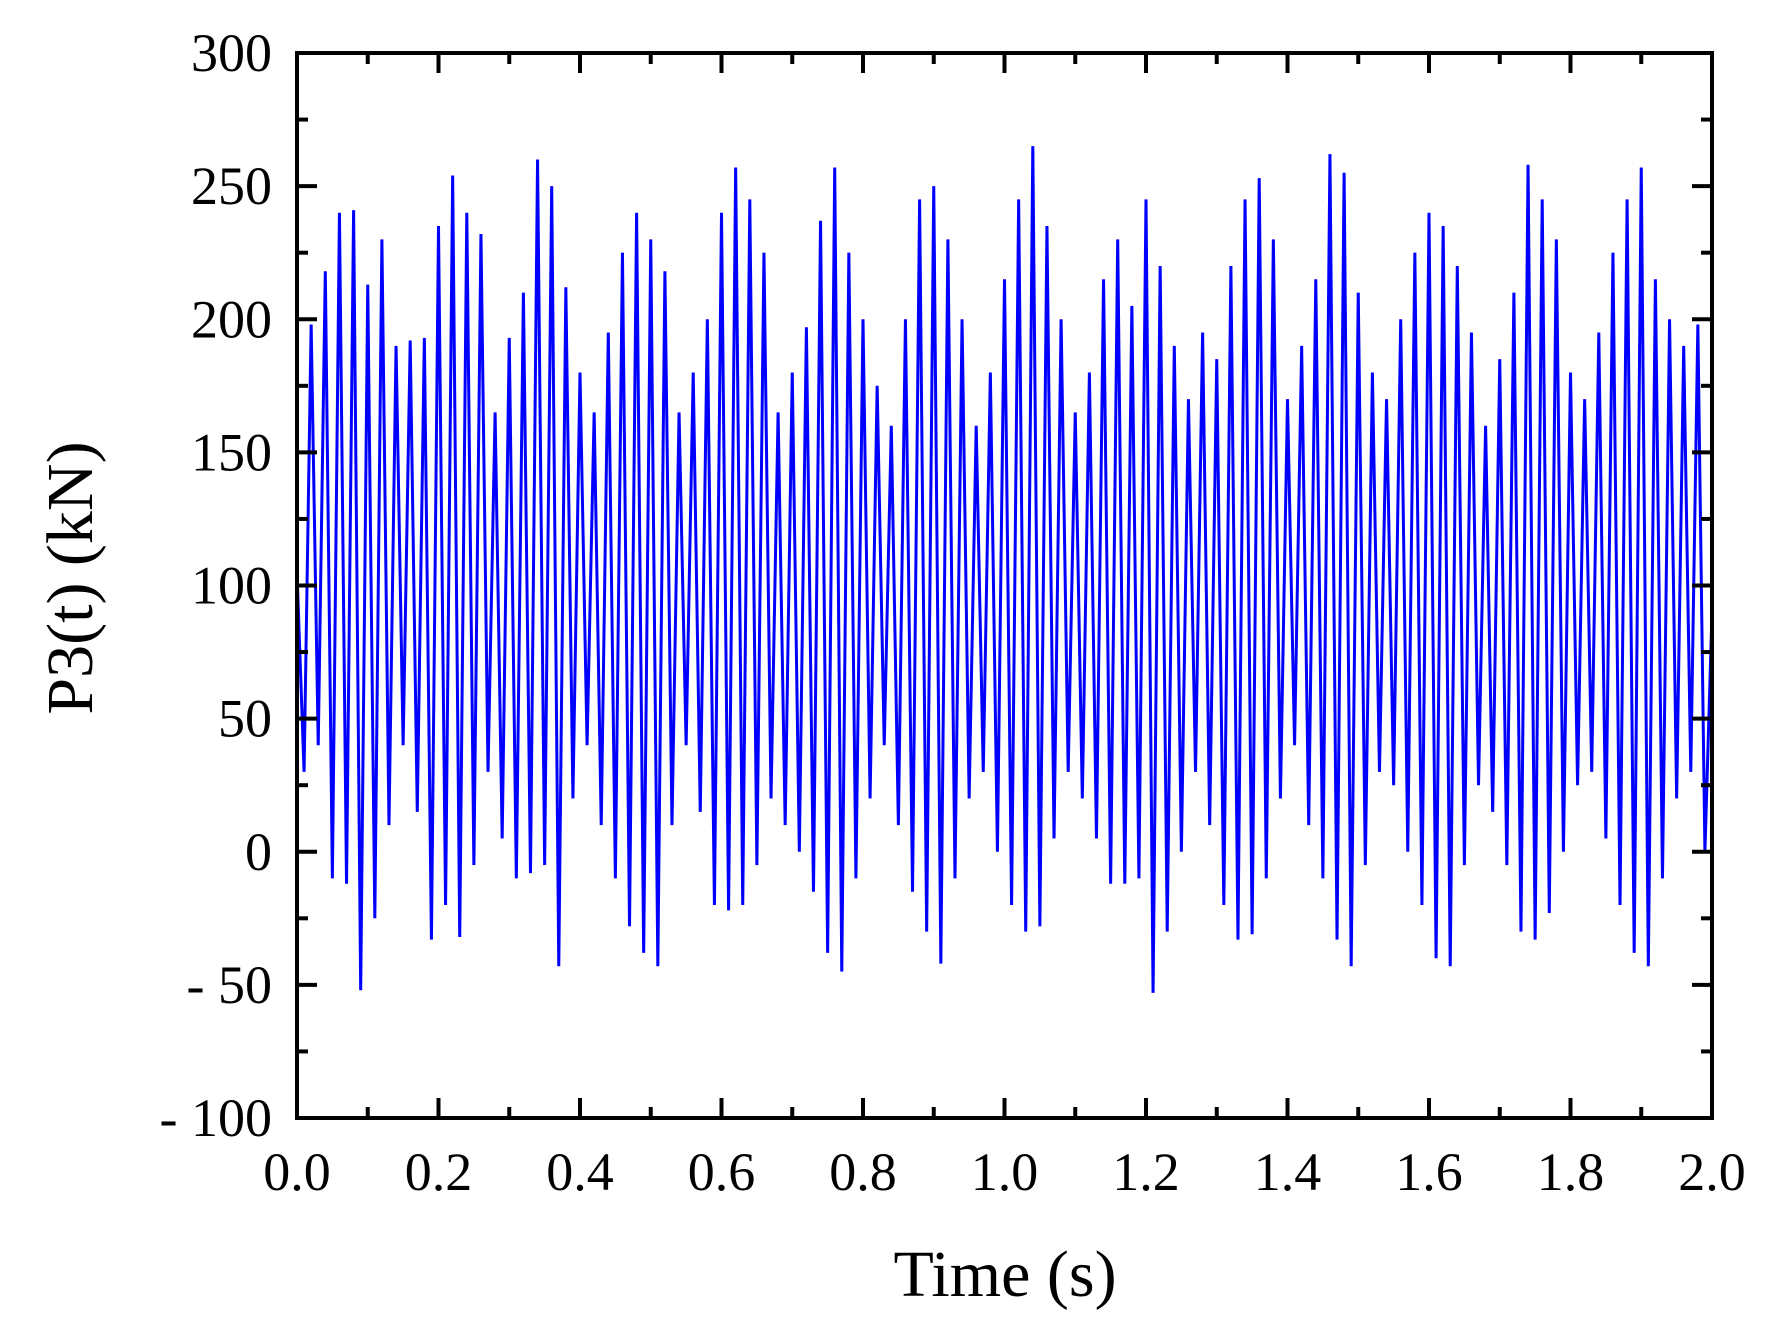 This screenshot has height=1325, width=1771. What do you see at coordinates (1146, 1172) in the screenshot?
I see `x-tick-label: 1.2` at bounding box center [1146, 1172].